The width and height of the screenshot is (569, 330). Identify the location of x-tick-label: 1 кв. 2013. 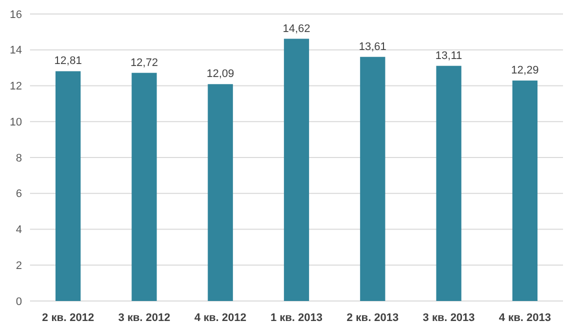
(296, 318).